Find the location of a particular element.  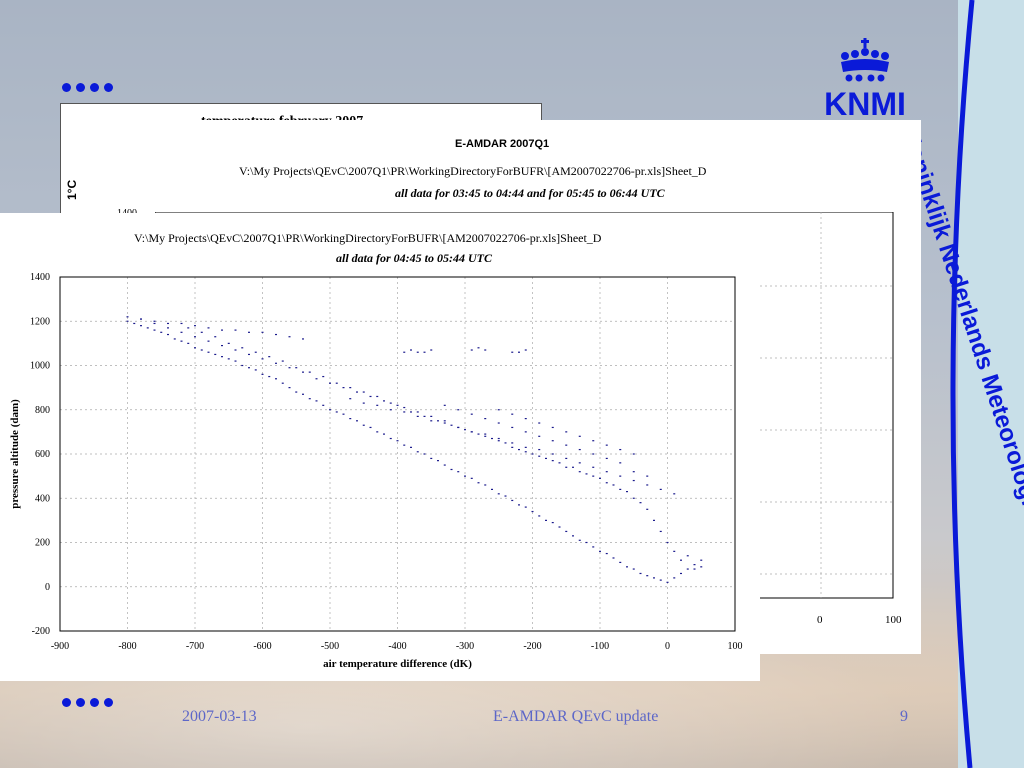

x-tick-label: -300 is located at coordinates (465, 646).